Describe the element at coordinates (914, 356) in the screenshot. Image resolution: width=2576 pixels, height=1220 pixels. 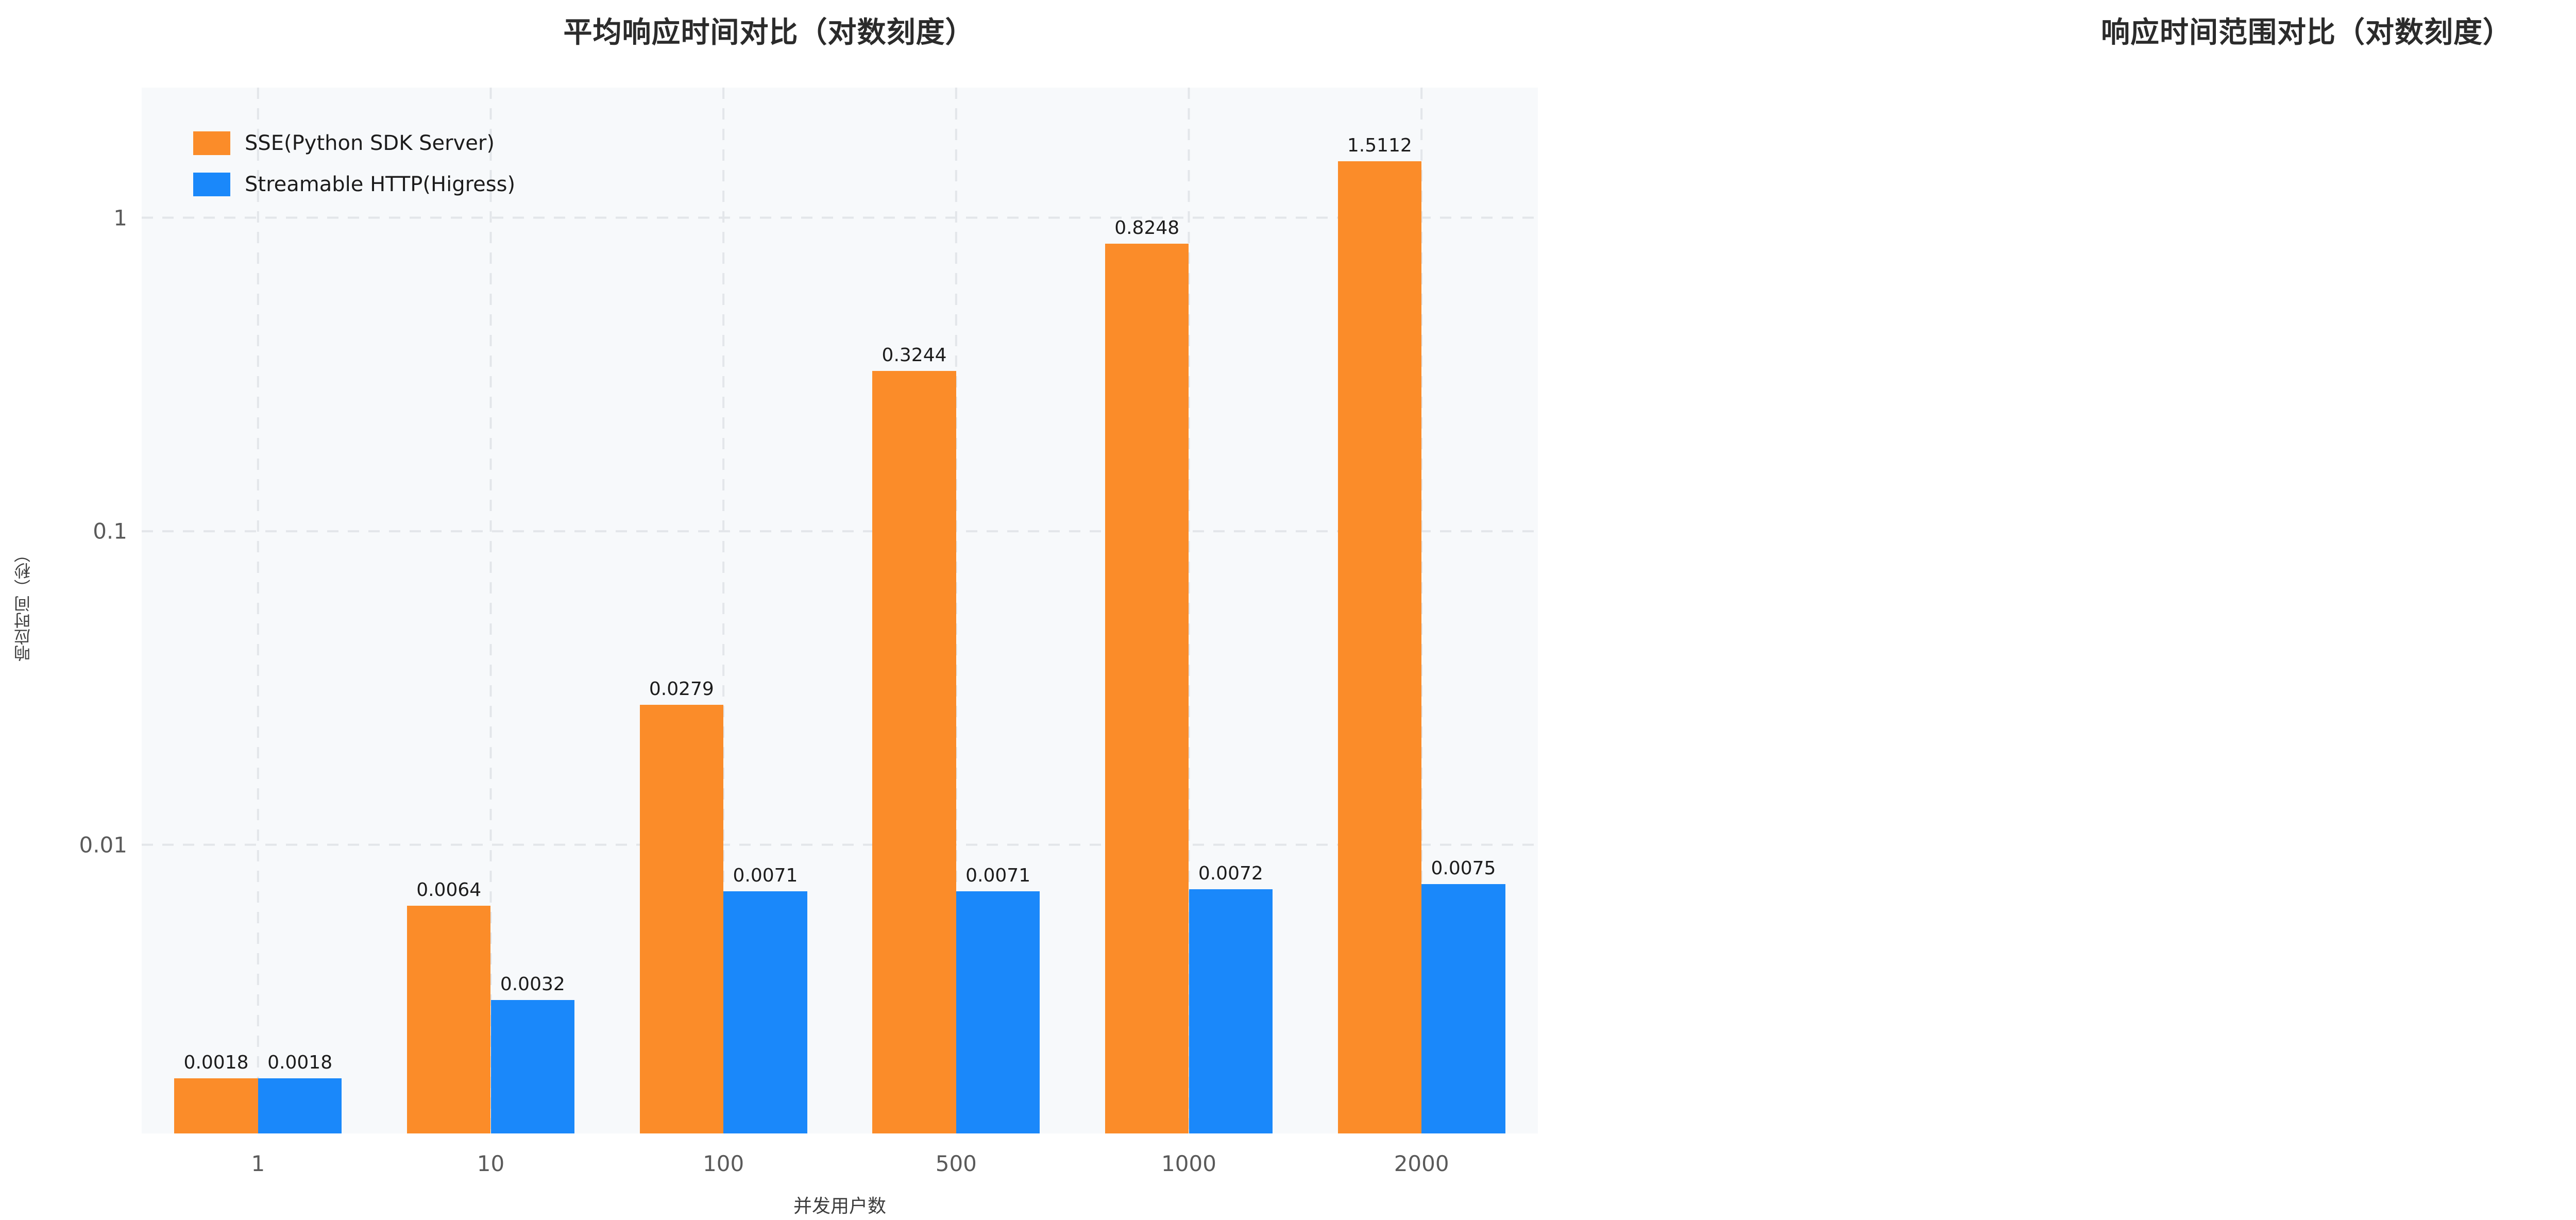
I see `bar-value-label: 0.3244` at that location.